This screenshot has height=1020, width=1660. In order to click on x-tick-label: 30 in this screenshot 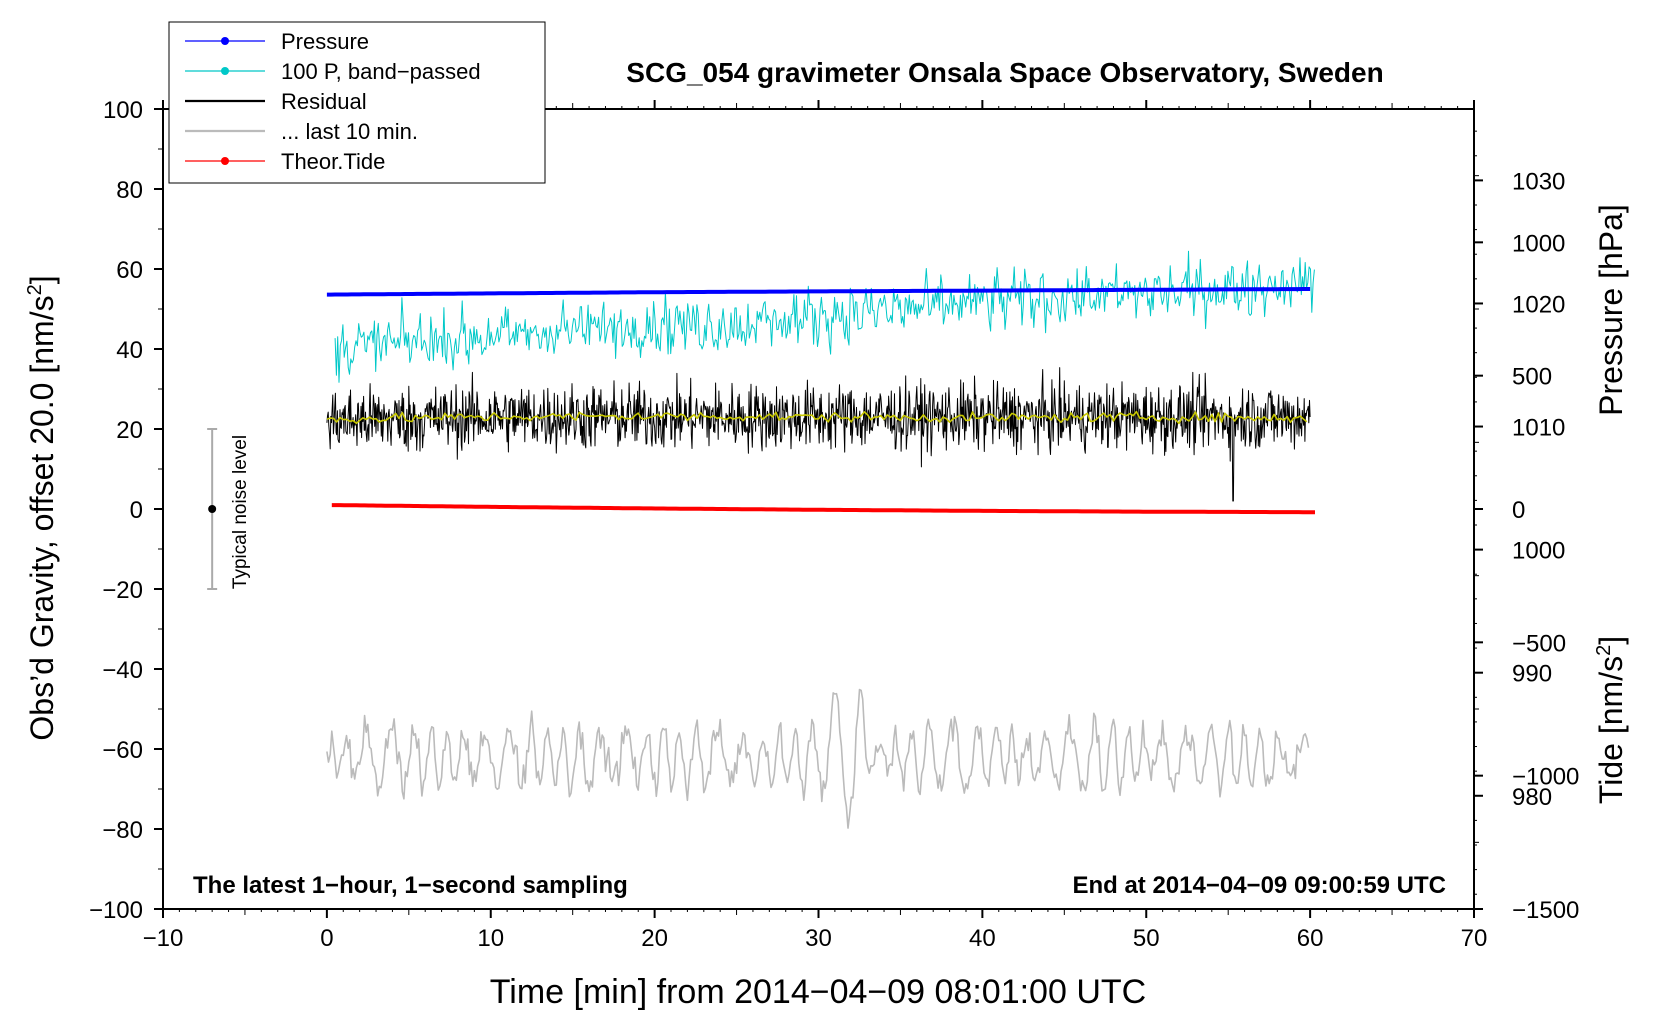, I will do `click(818, 938)`.